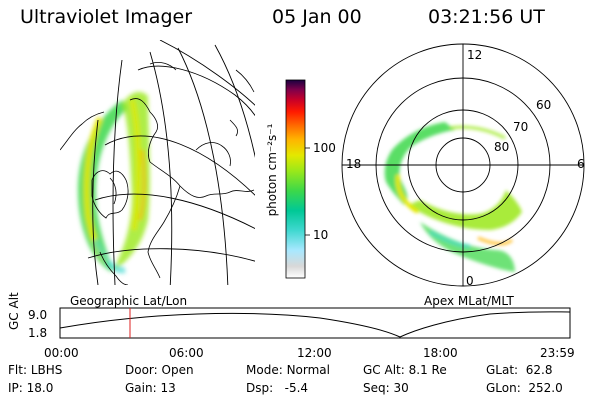 The image size is (600, 400). Describe the element at coordinates (277, 388) in the screenshot. I see `info-dsp: Dsp: -5.4` at that location.